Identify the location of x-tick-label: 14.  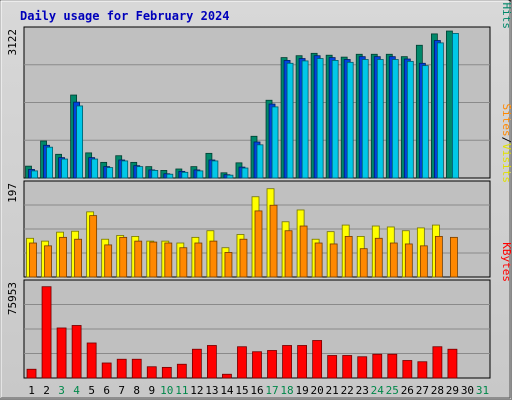
(227, 390).